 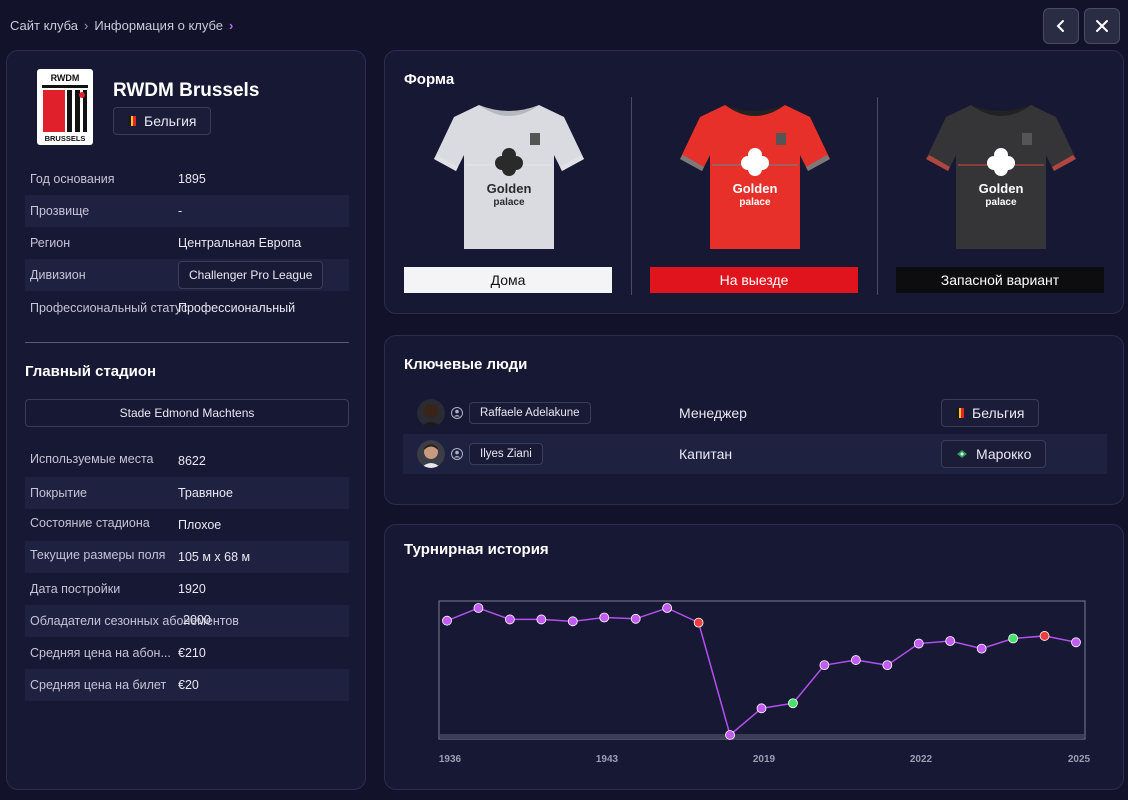 I want to click on info-label: Средняя цена на билет, so click(x=98, y=685).